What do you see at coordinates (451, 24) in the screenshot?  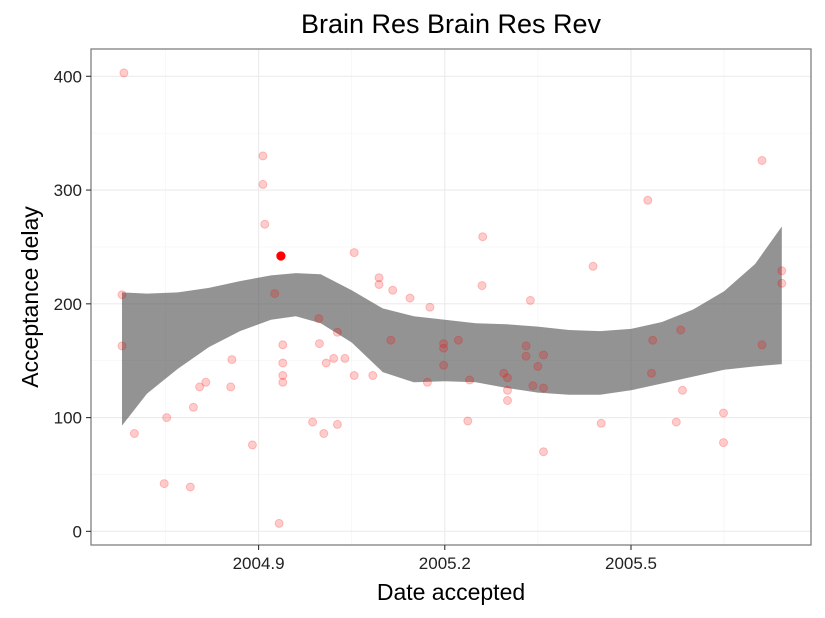 I see `chart-title: Brain Res Brain Res Rev` at bounding box center [451, 24].